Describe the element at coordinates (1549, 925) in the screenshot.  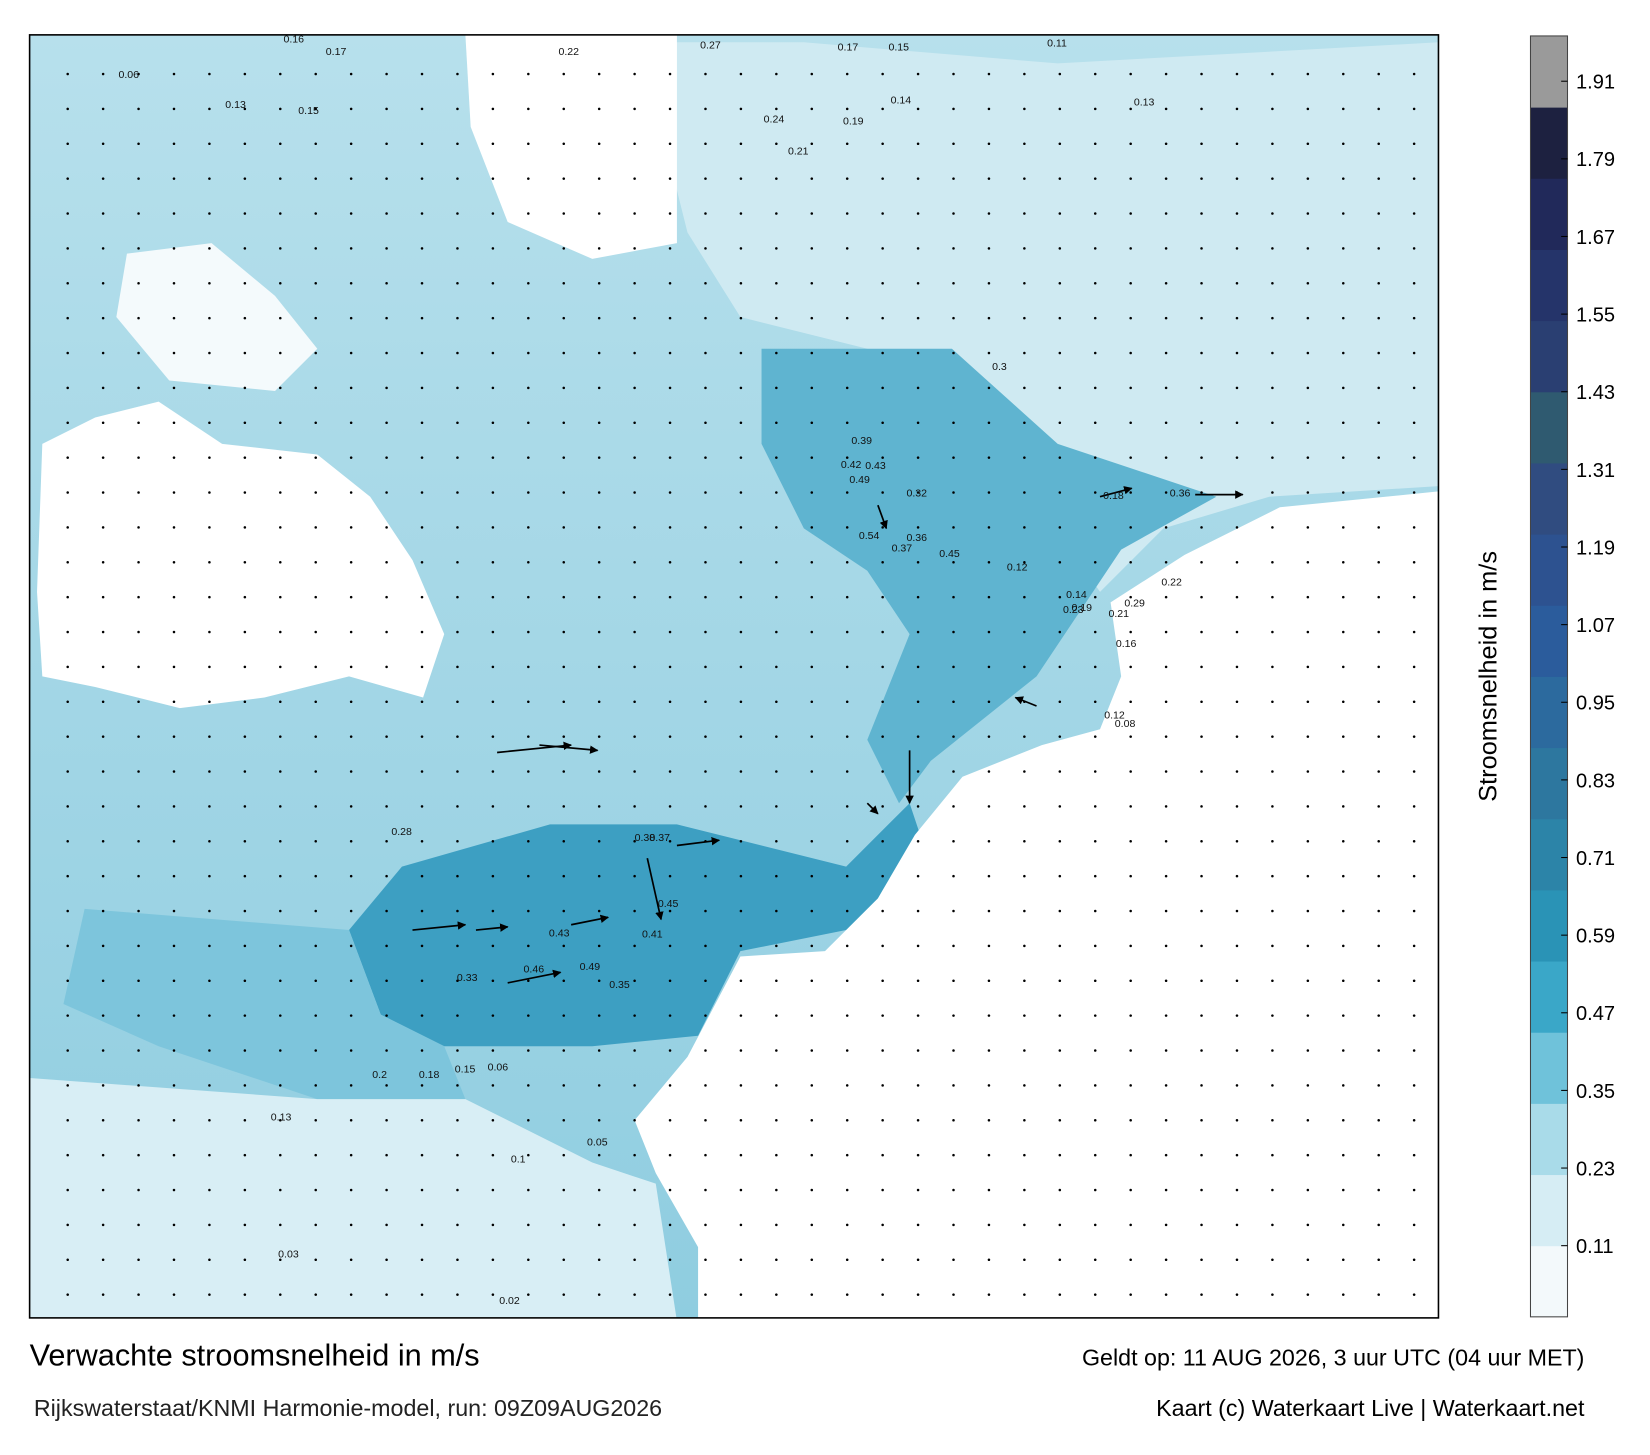
I see `colorbar-band` at that location.